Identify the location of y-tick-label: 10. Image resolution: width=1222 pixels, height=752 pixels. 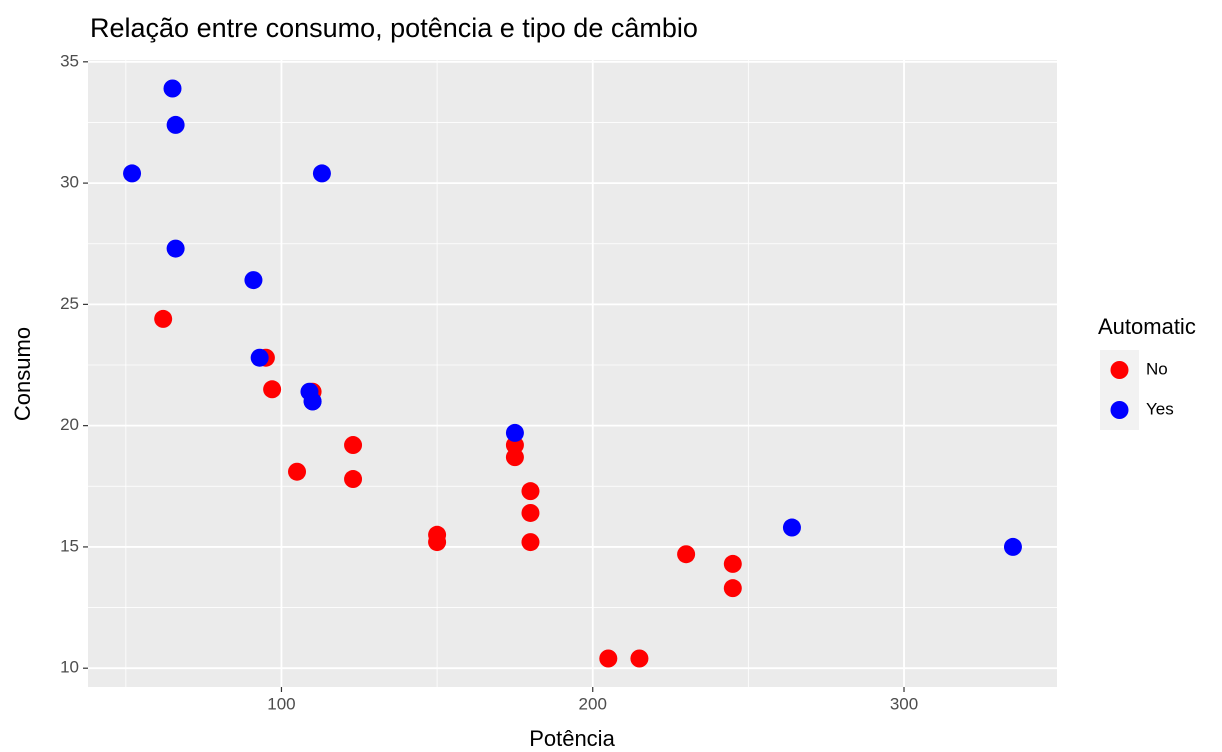
(69, 667).